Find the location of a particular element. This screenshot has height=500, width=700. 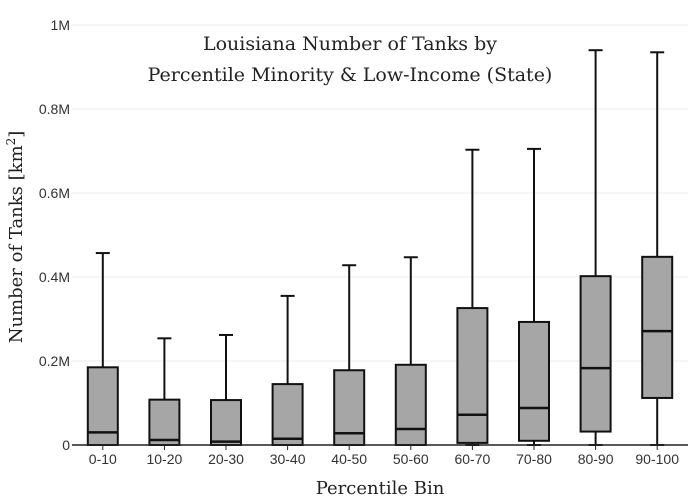

y-axis-title: Number of Tanks [km2] is located at coordinates (15, 237).